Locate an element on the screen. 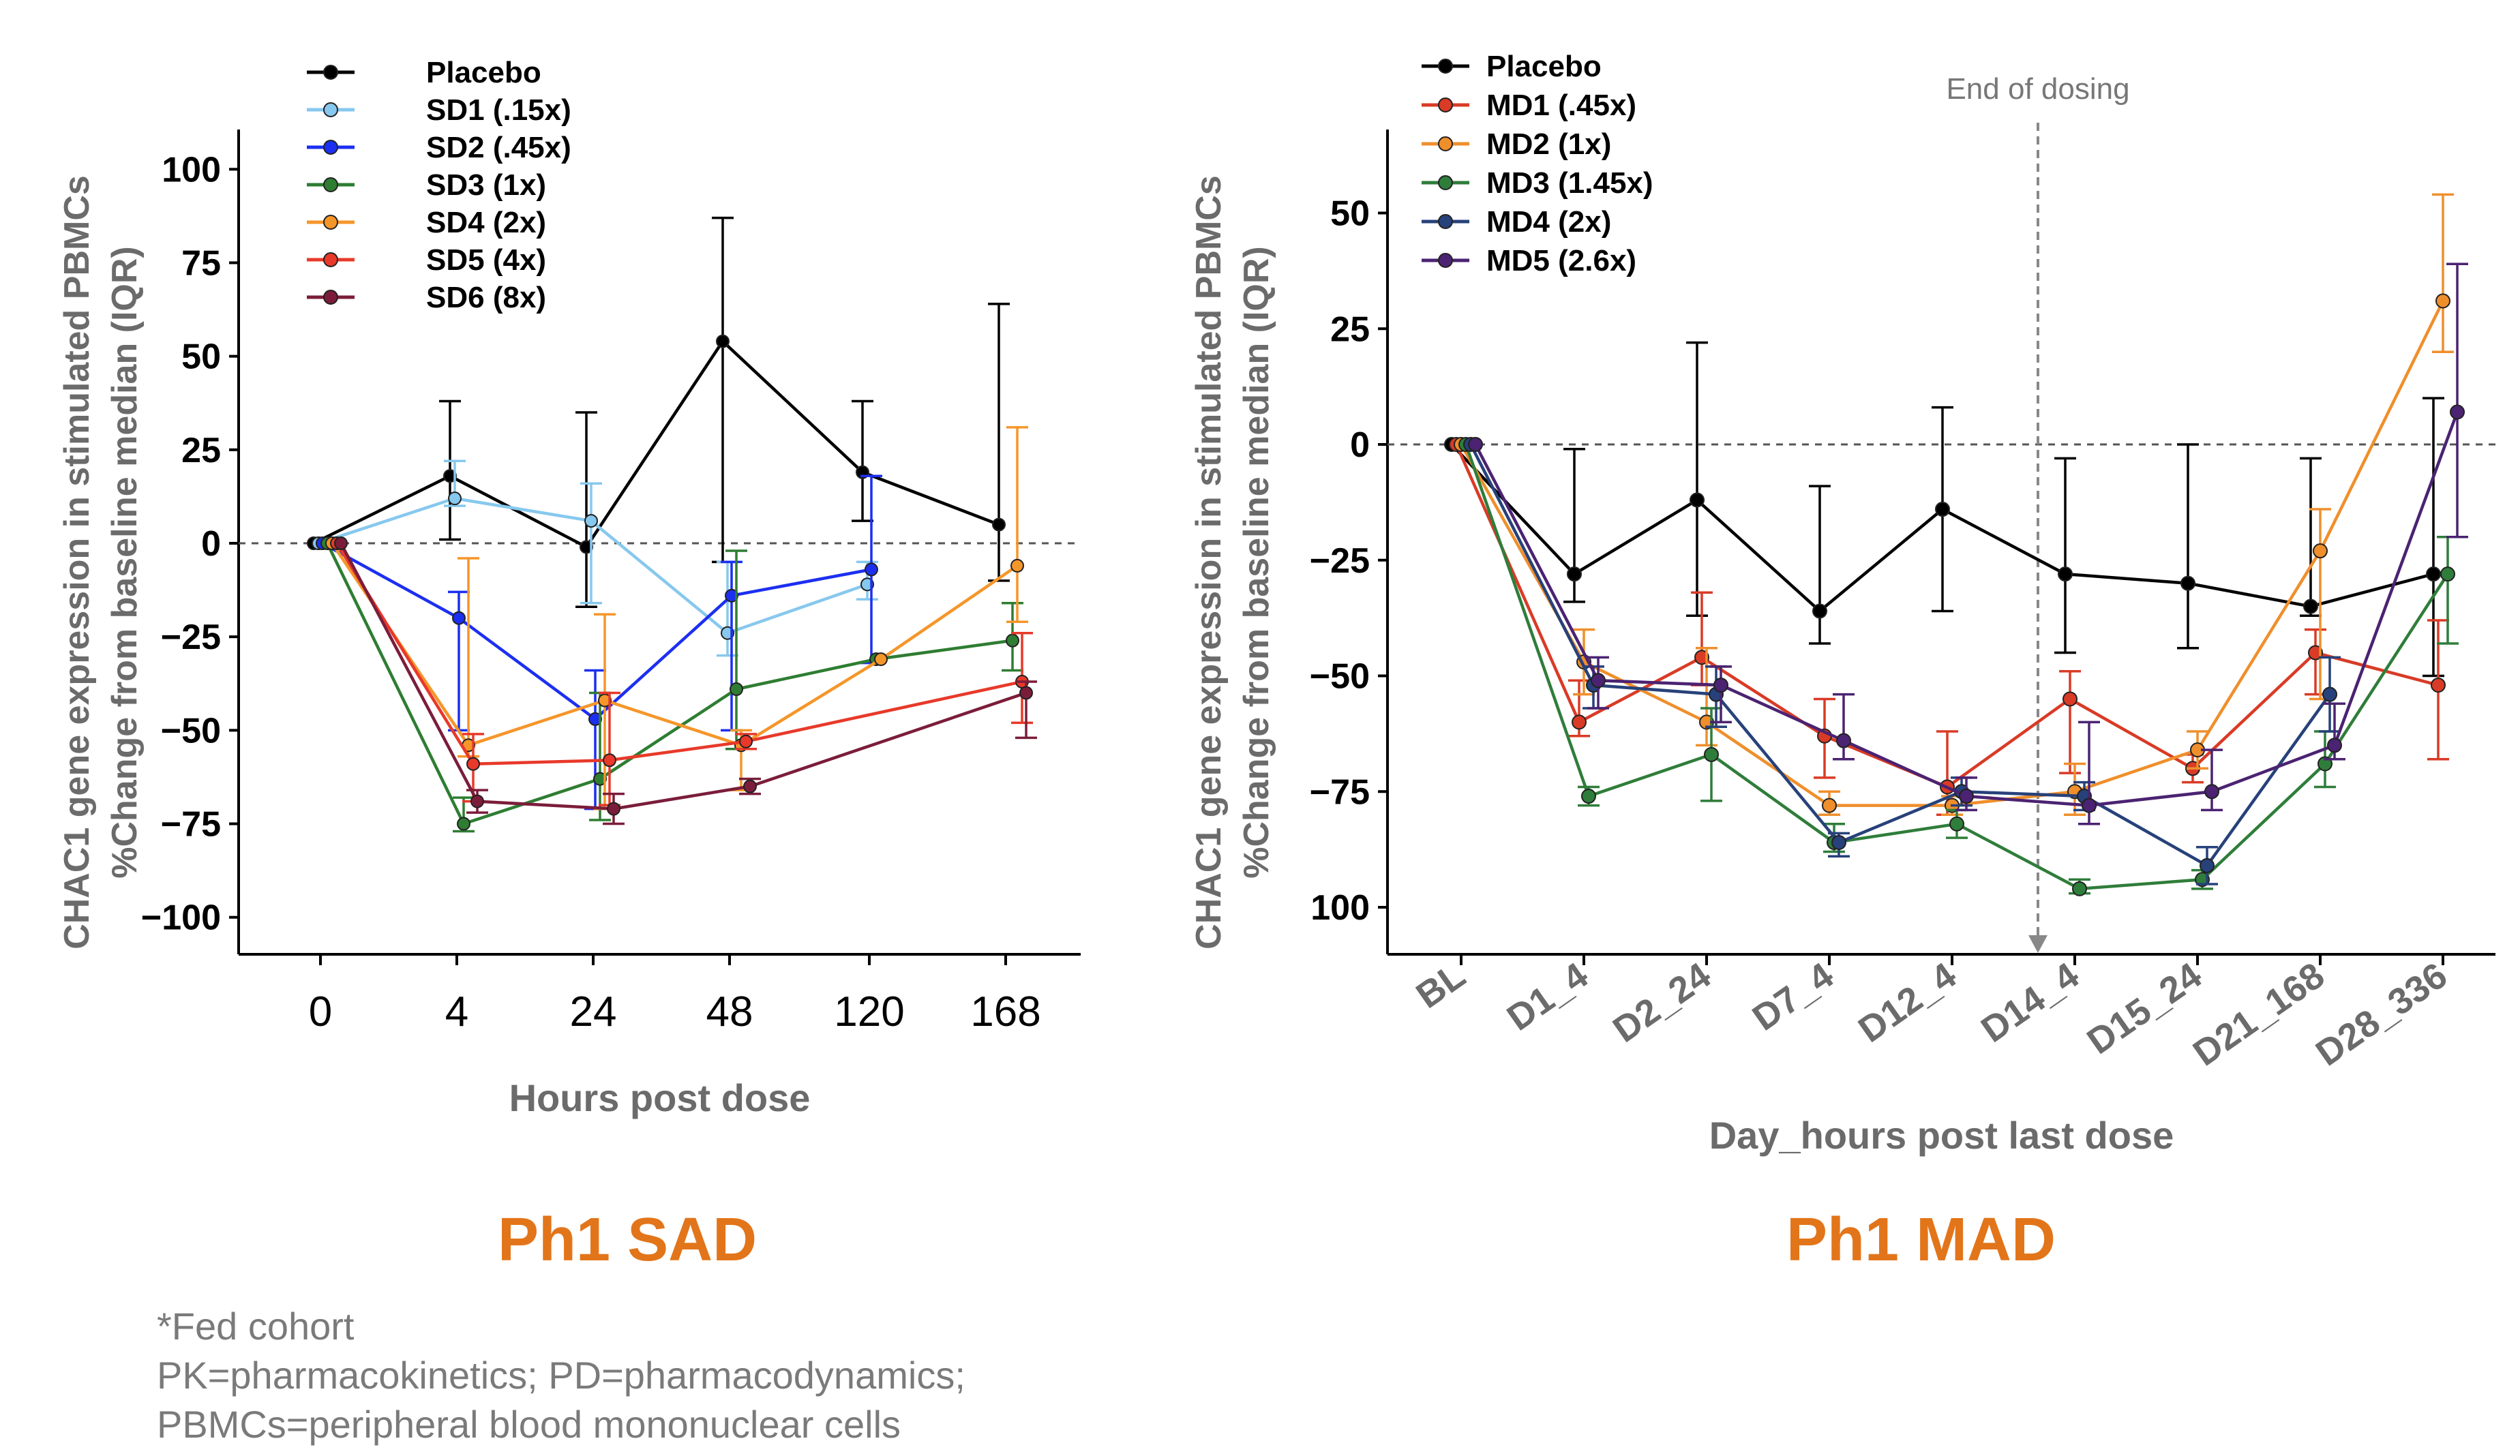 This screenshot has height=1456, width=2520. sad-caption: Ph1 SAD is located at coordinates (628, 1240).